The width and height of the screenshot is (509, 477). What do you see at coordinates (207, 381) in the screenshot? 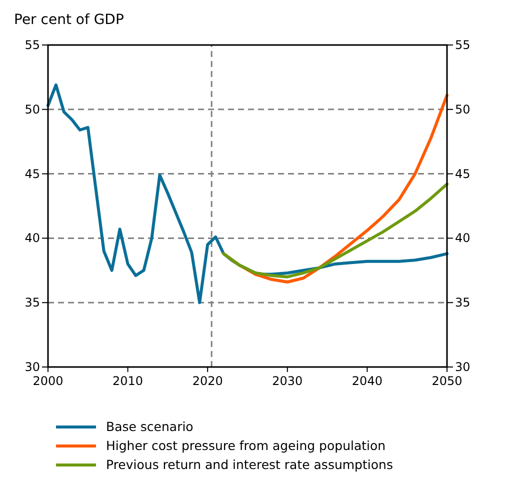
I see `x-tick-label: 2020` at bounding box center [207, 381].